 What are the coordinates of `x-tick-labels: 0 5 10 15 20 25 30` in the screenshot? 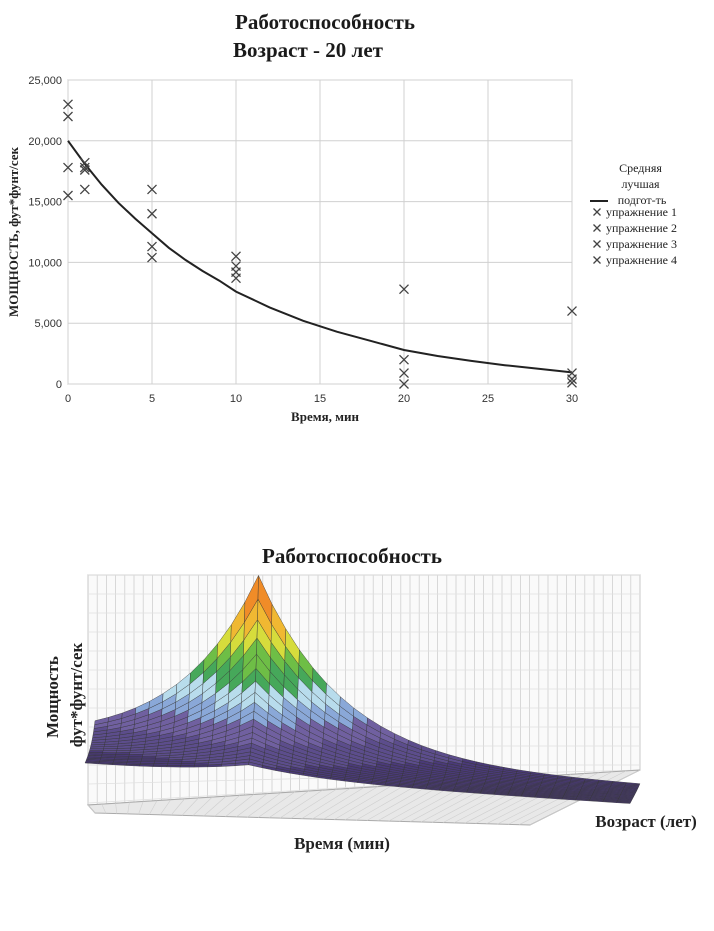 It's located at (321, 399).